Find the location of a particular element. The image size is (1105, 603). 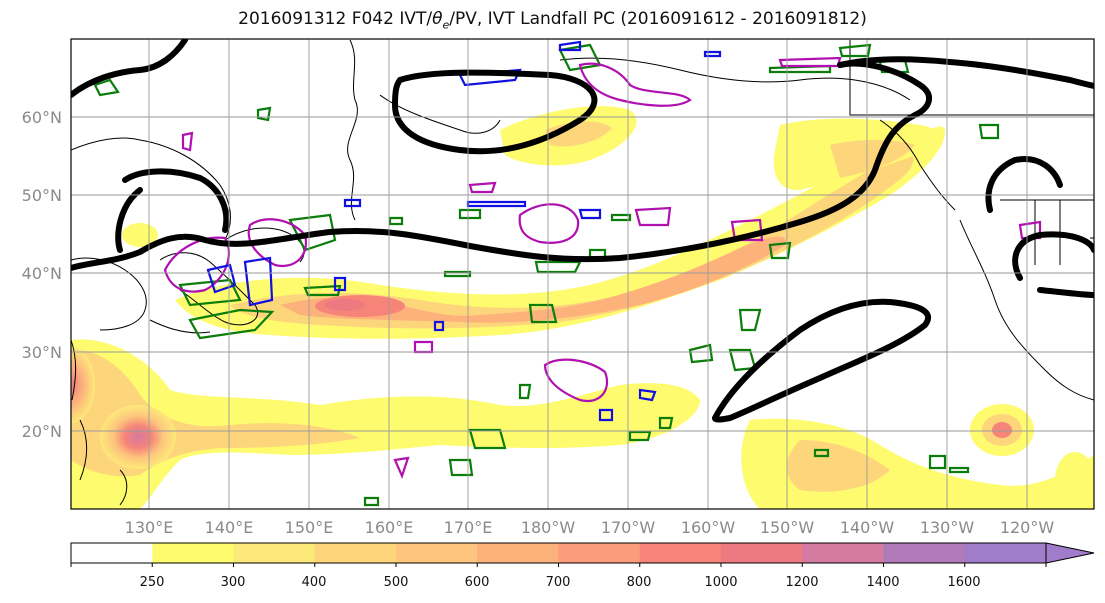

colorbar-label: 700 is located at coordinates (558, 582).